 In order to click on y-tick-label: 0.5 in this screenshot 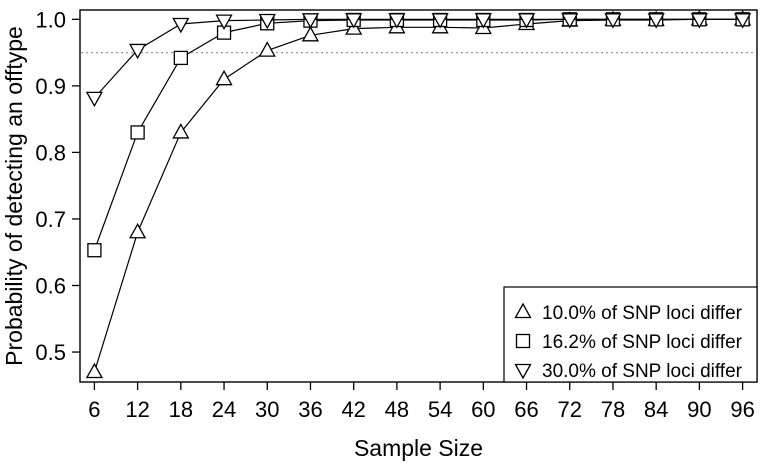, I will do `click(50, 352)`.